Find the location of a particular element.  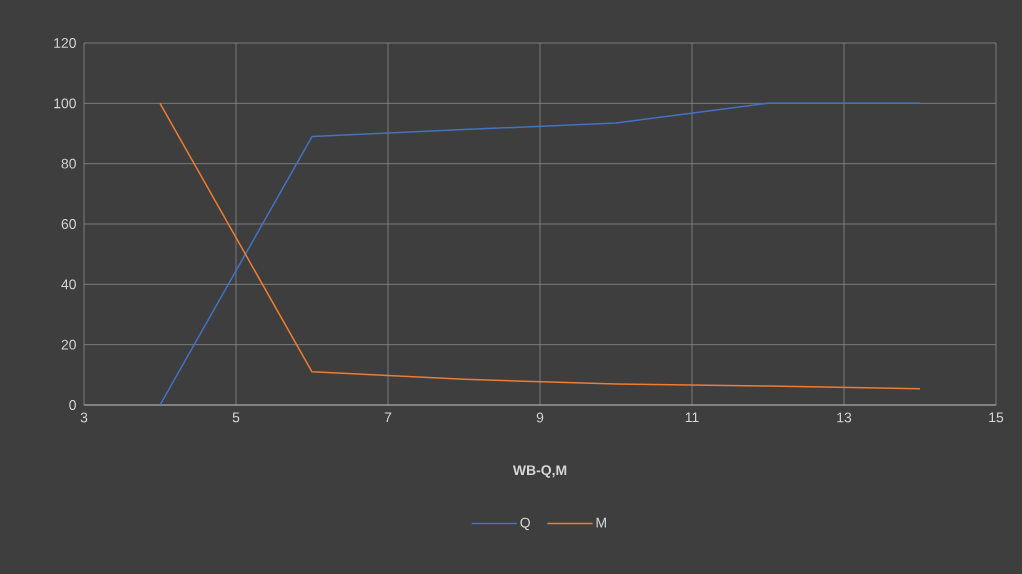

x-tick-label: 9 is located at coordinates (540, 417).